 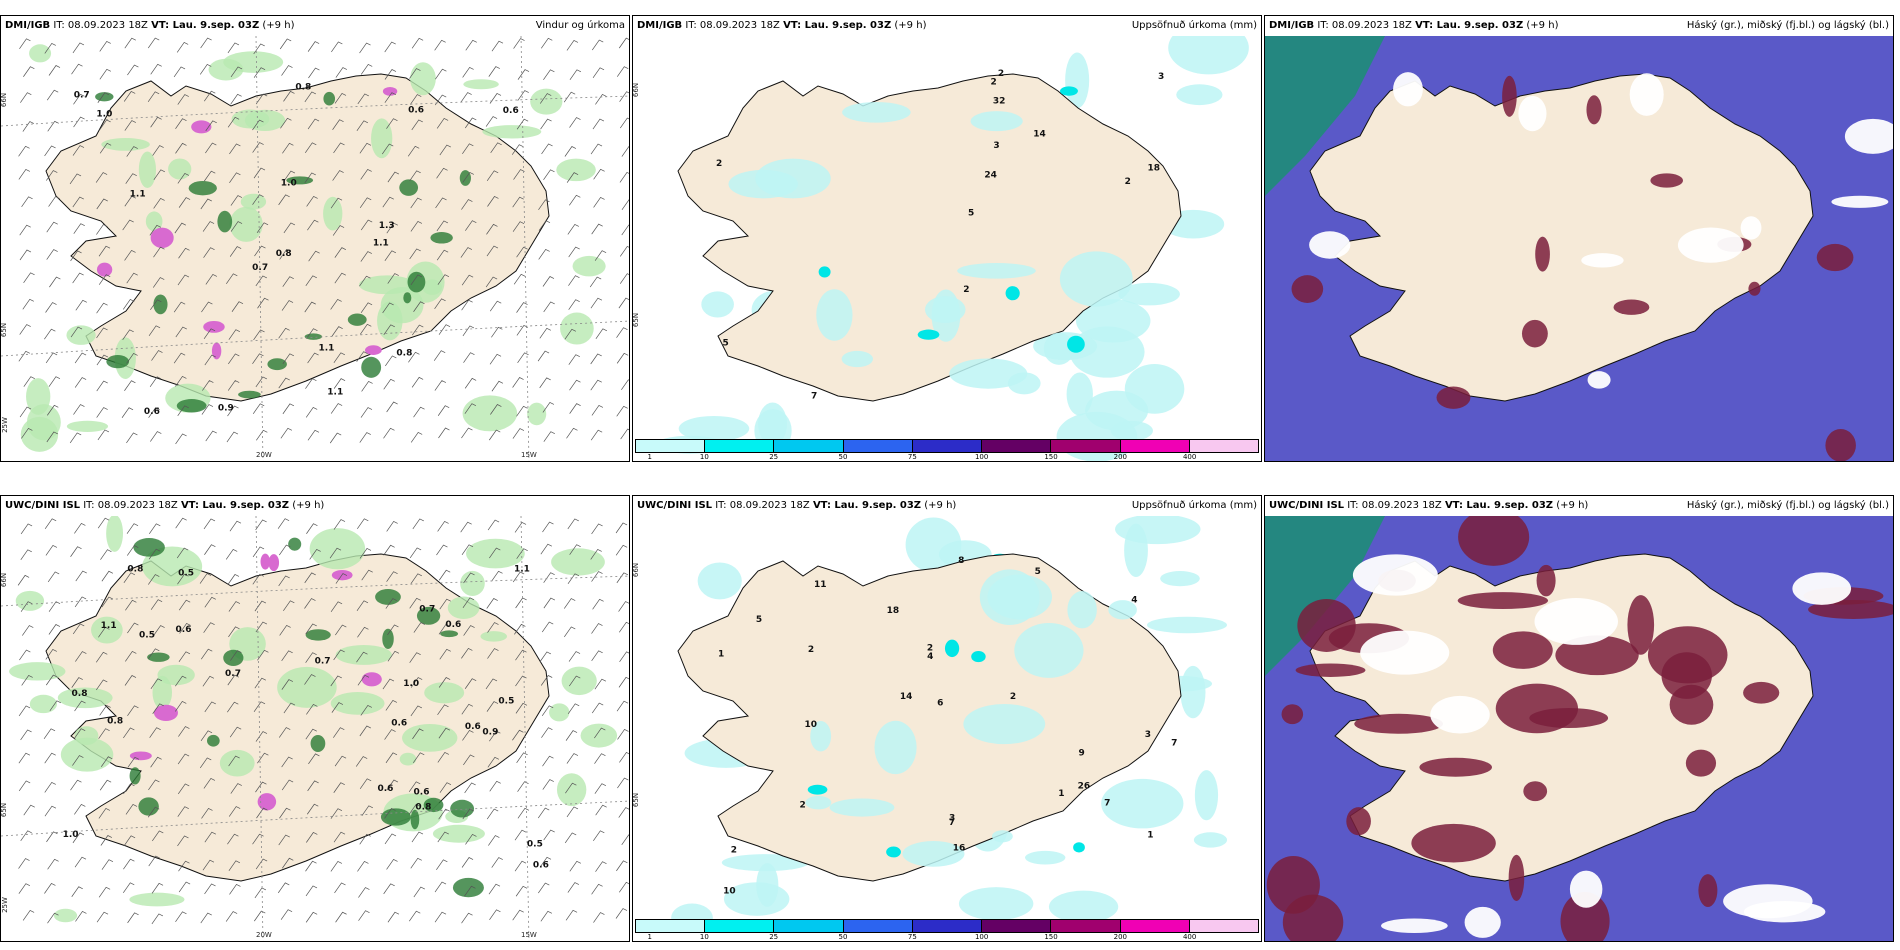 What do you see at coordinates (140, 756) in the screenshot?
I see `precip-blob-heavy` at bounding box center [140, 756].